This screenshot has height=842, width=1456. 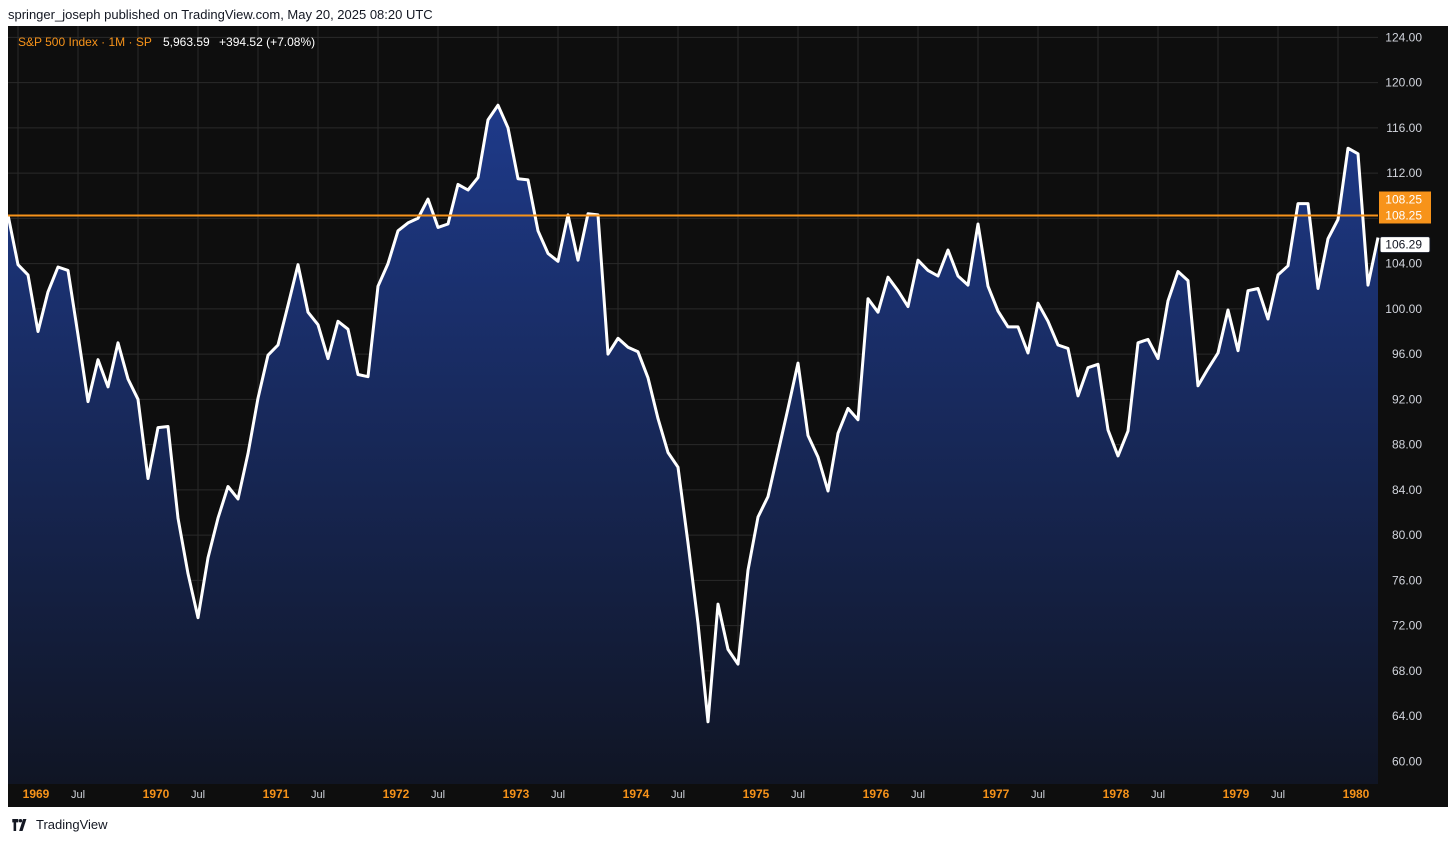 What do you see at coordinates (186, 42) in the screenshot?
I see `legend-value: 5,963.59` at bounding box center [186, 42].